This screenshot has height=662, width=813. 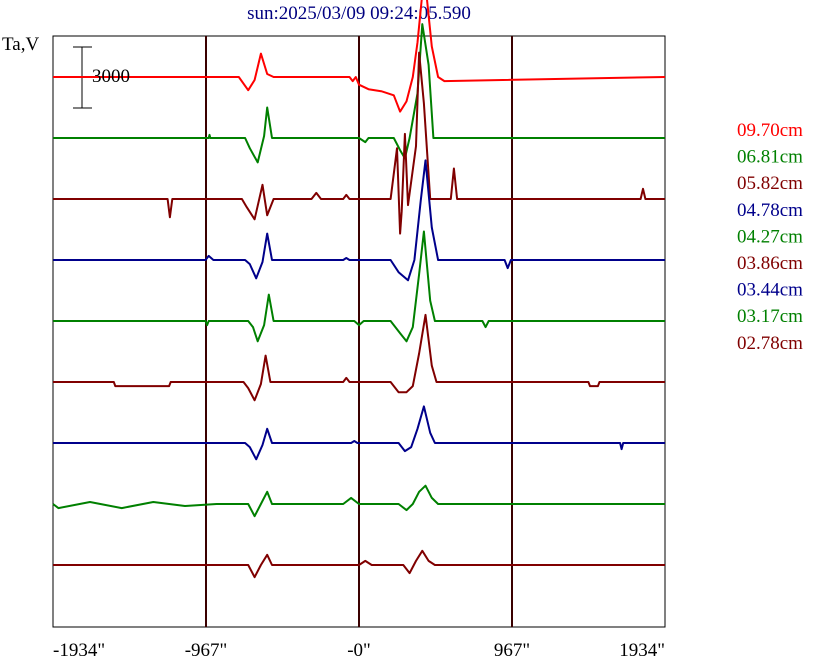 I want to click on x-tick-label-1: -967", so click(x=206, y=650).